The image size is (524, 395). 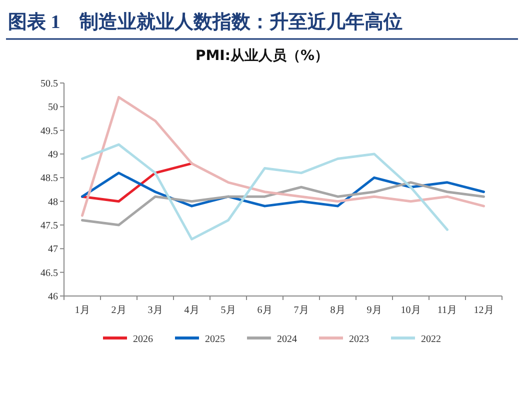 I want to click on x-tick-label: 12月, so click(x=484, y=310).